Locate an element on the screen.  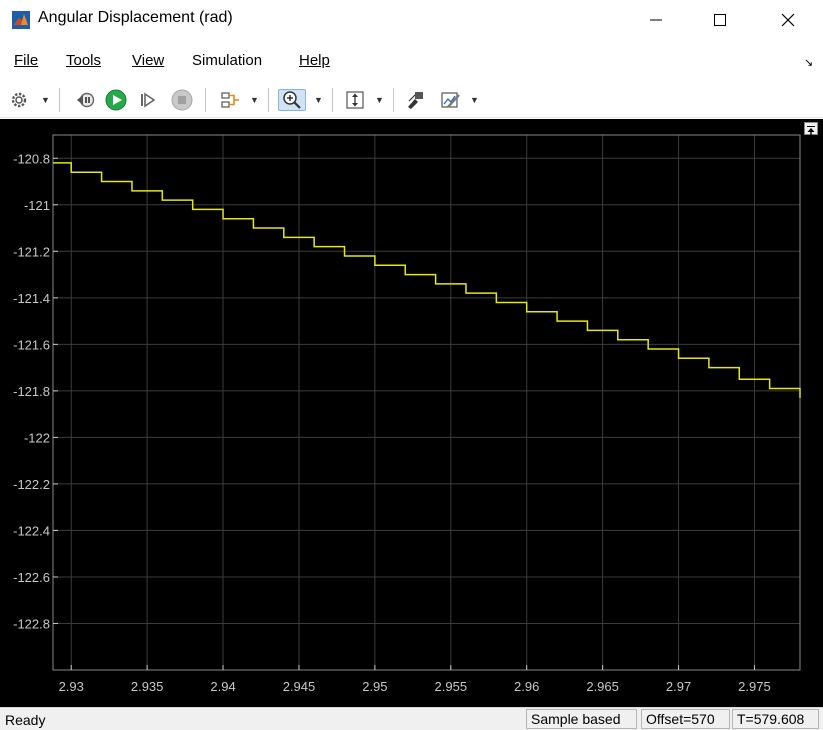
autoscale-button is located at coordinates (355, 100).